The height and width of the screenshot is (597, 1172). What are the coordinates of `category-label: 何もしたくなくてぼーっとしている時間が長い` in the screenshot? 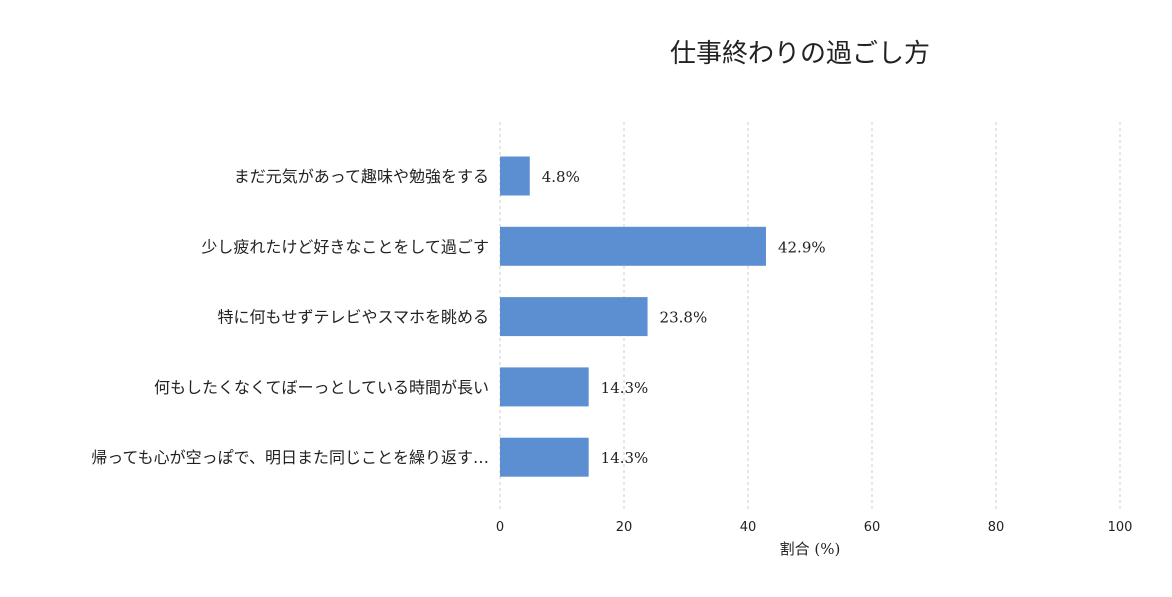 It's located at (321, 387).